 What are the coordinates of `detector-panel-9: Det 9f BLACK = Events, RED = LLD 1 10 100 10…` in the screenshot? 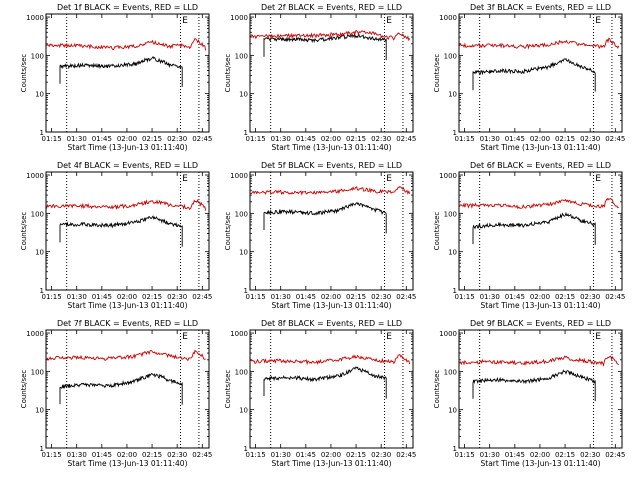 It's located at (529, 393).